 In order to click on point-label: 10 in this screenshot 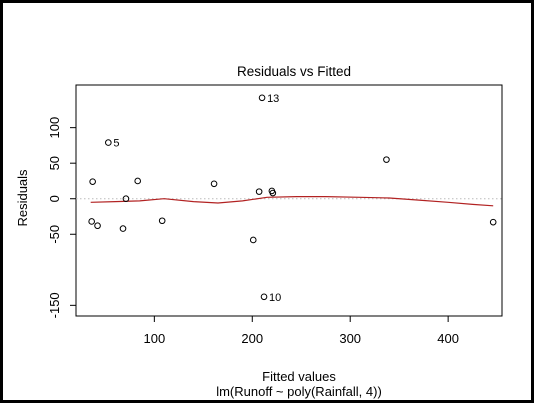, I will do `click(275, 298)`.